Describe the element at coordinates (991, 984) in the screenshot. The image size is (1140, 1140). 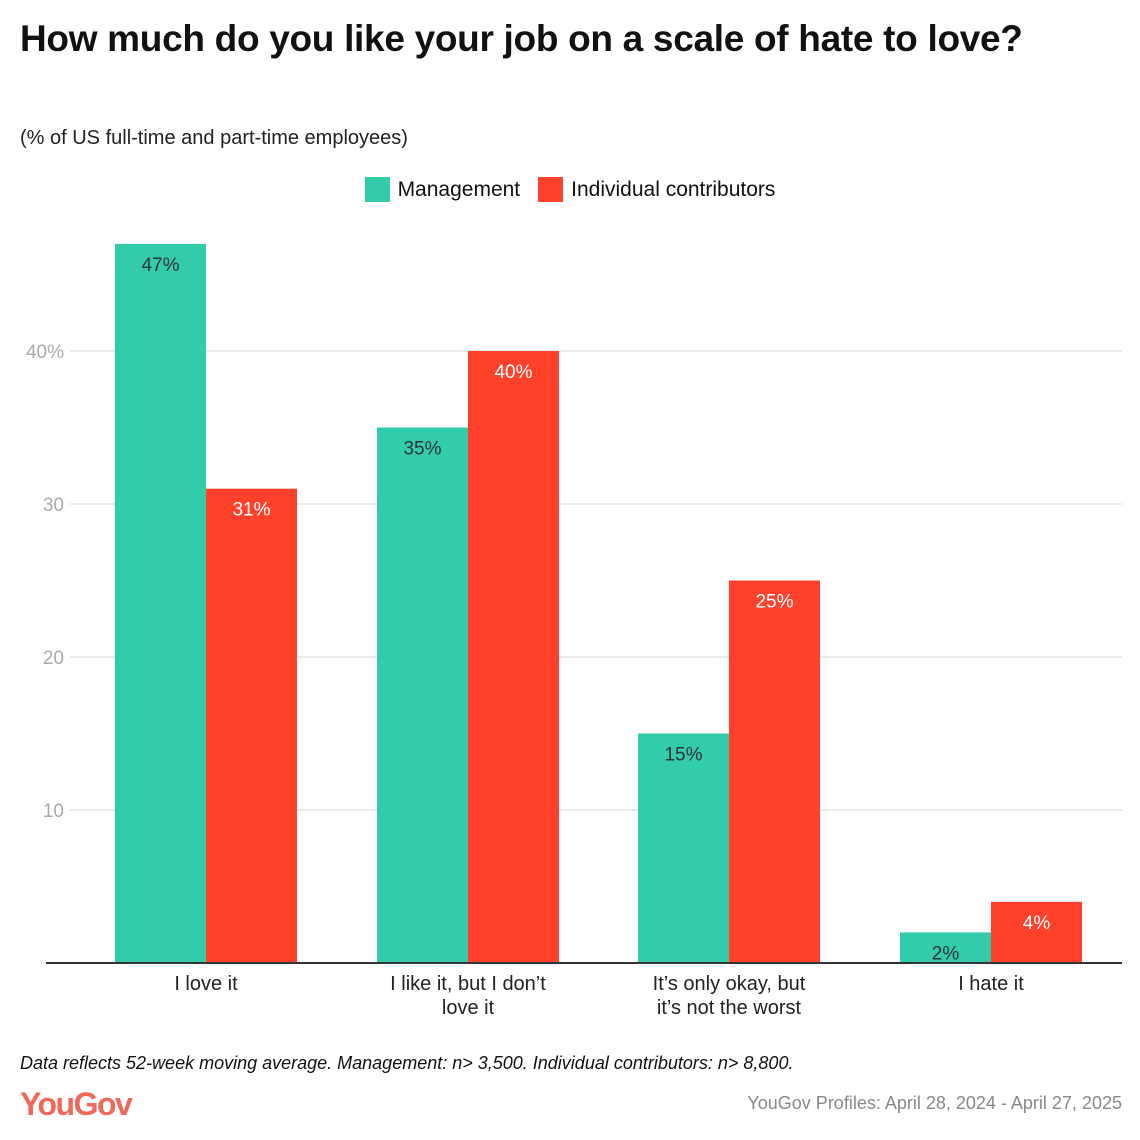
I see `x-tick-label: I hate it` at that location.